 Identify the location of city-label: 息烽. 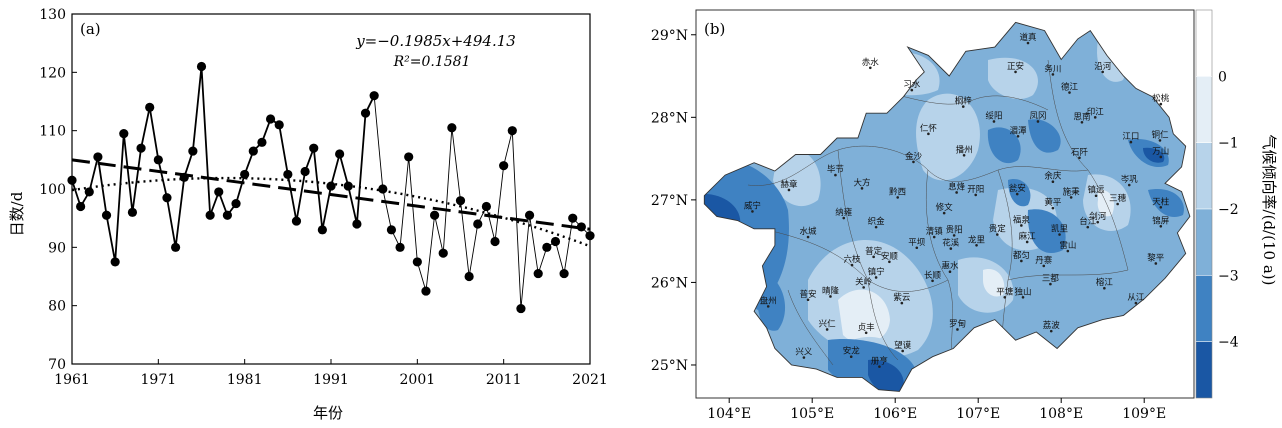
(957, 186).